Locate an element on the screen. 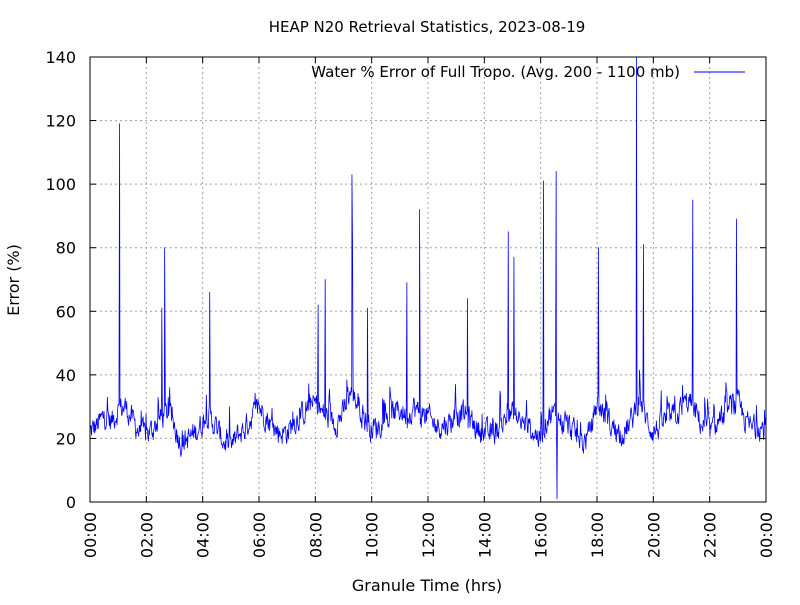 The height and width of the screenshot is (605, 800). y-tick-label: 80 is located at coordinates (66, 248).